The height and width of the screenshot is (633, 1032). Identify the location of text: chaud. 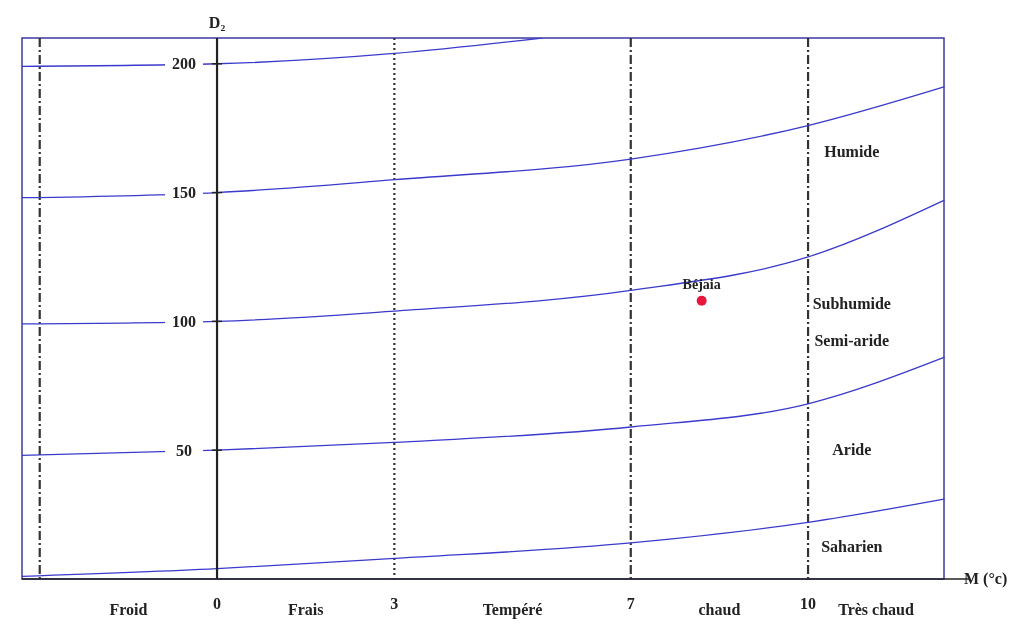
(719, 609).